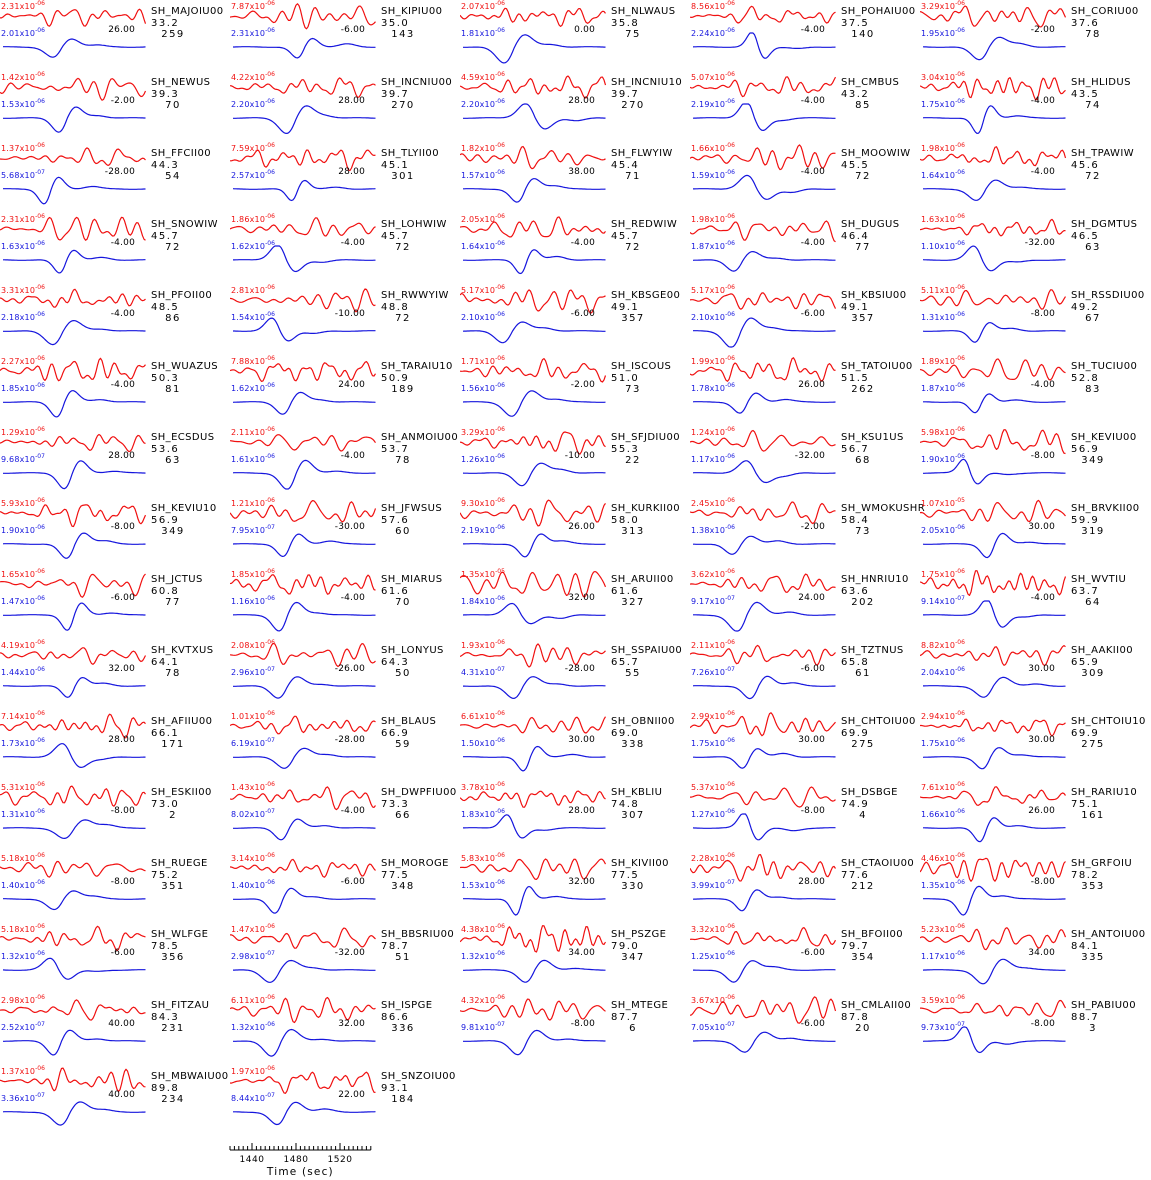 Image resolution: width=1151 pixels, height=1180 pixels. Describe the element at coordinates (173, 1099) in the screenshot. I see `azimuth-label: 234` at that location.